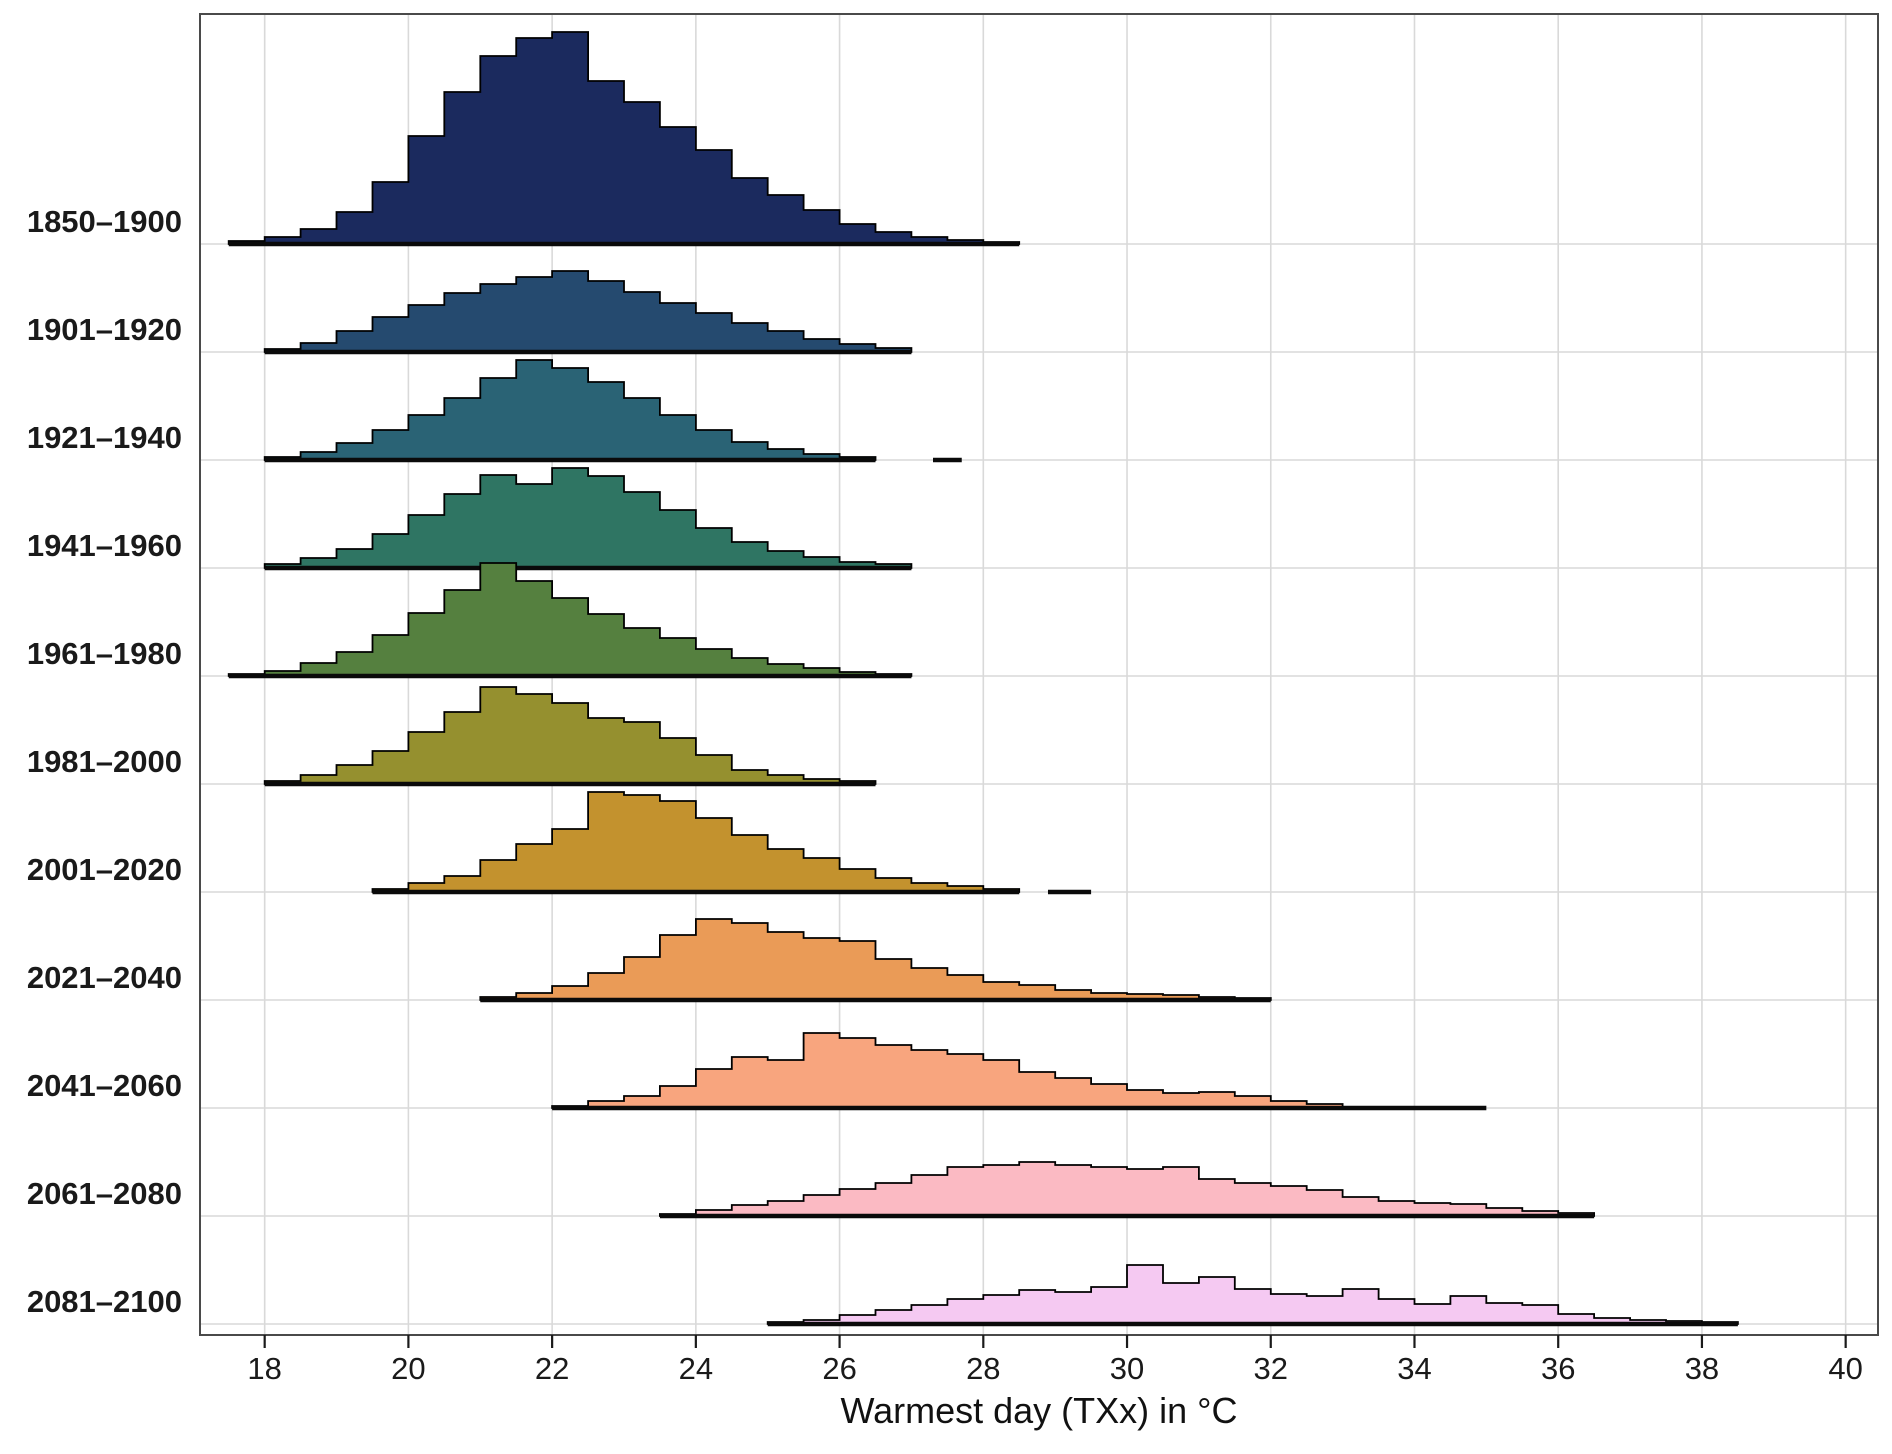 Image resolution: width=1892 pixels, height=1454 pixels. Describe the element at coordinates (104, 977) in the screenshot. I see `y-axis-label: 2021–2040` at that location.